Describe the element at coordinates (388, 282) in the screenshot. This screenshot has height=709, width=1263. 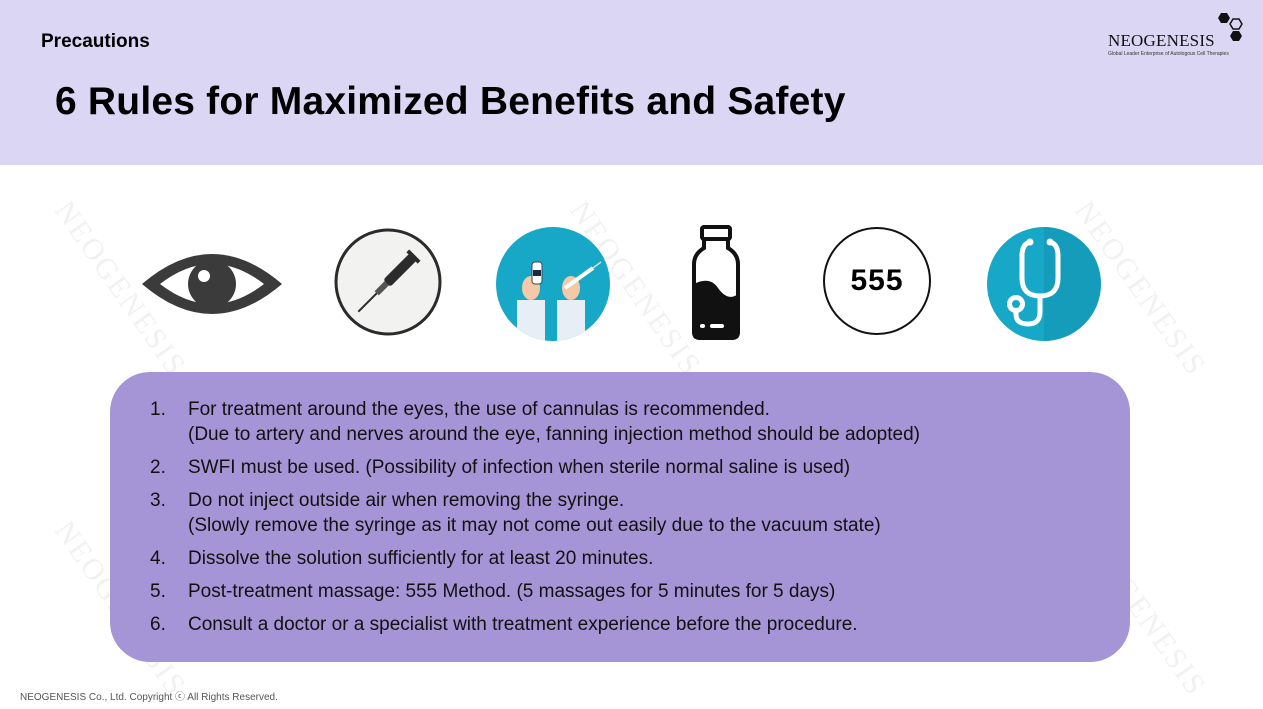
I see `cannula-icon` at that location.